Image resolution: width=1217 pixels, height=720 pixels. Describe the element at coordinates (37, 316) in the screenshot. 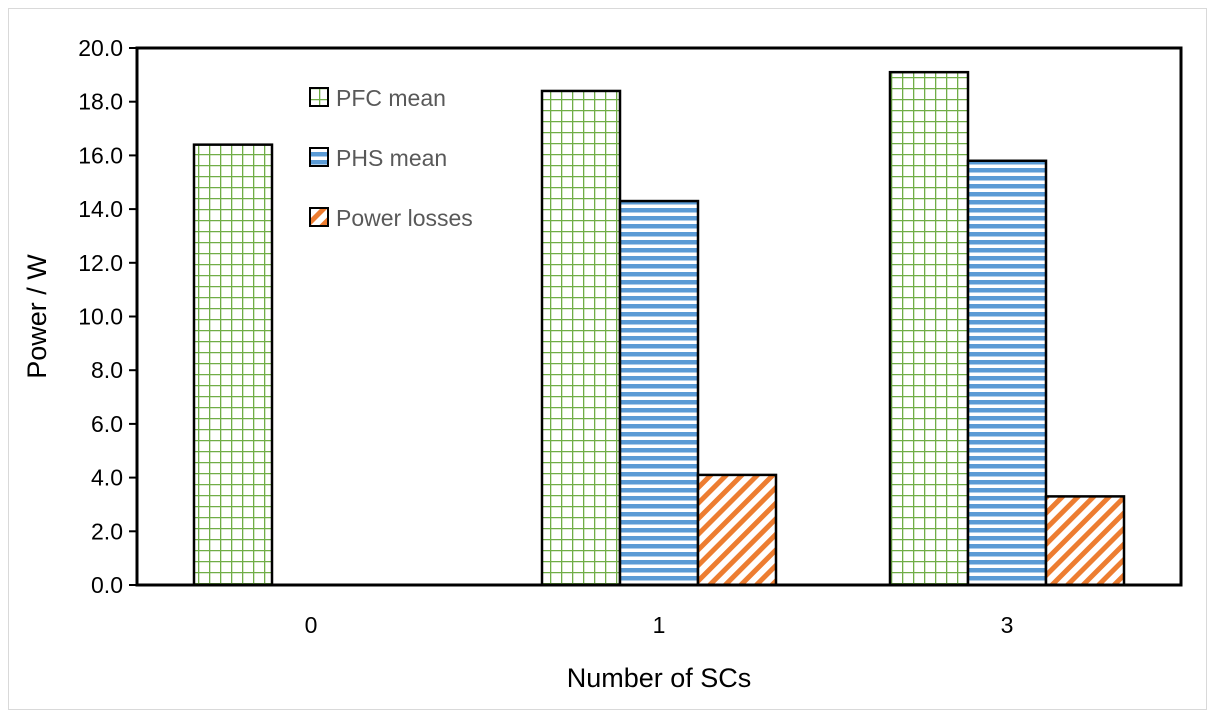

I see `y-axis-title: Power / W` at that location.